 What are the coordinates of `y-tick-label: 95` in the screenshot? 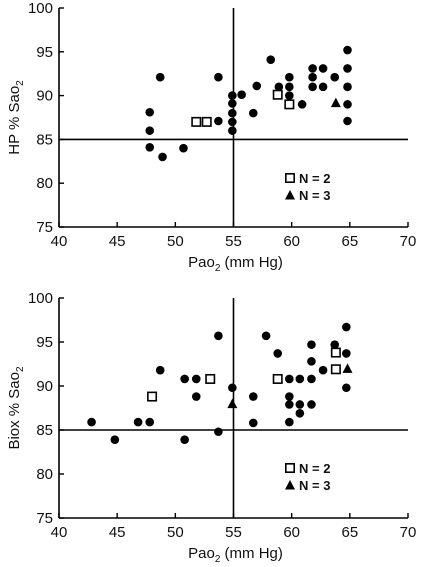 It's located at (44, 342).